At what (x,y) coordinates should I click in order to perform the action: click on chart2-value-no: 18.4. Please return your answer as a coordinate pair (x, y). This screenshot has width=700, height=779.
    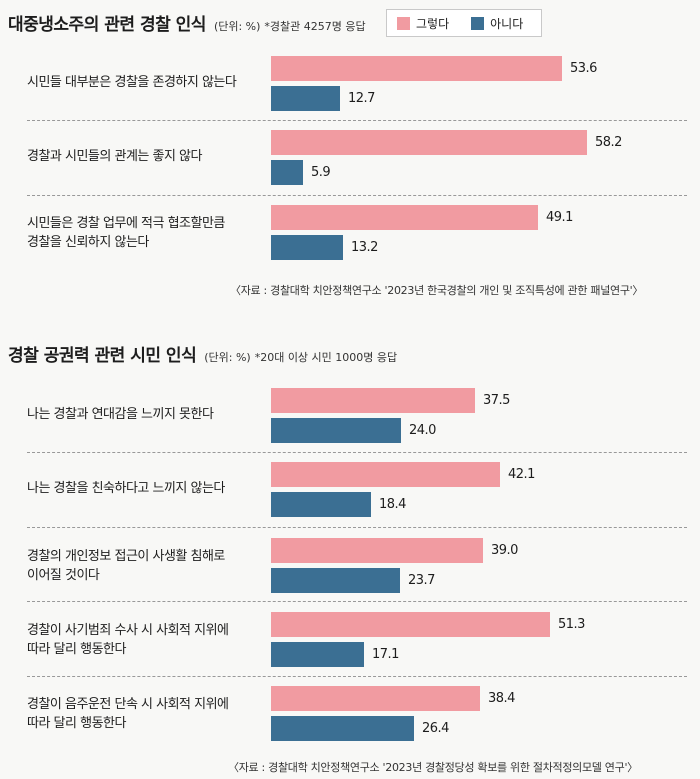
    Looking at the image, I should click on (392, 504).